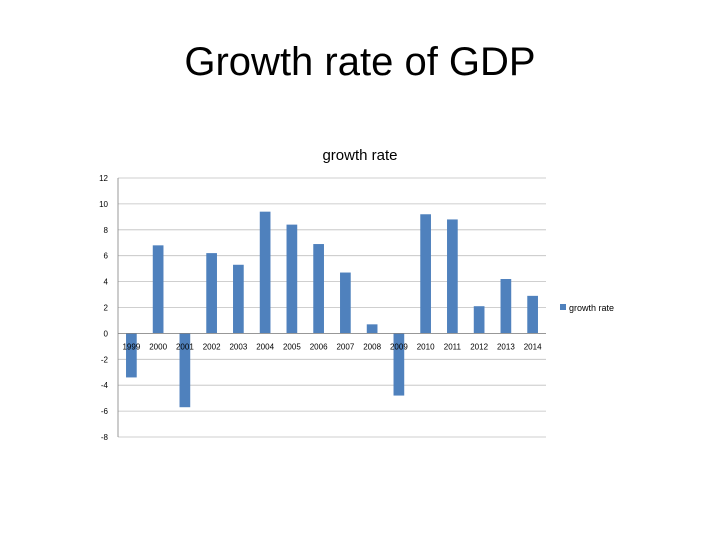 Image resolution: width=720 pixels, height=540 pixels. Describe the element at coordinates (158, 289) in the screenshot. I see `bar-2000` at that location.